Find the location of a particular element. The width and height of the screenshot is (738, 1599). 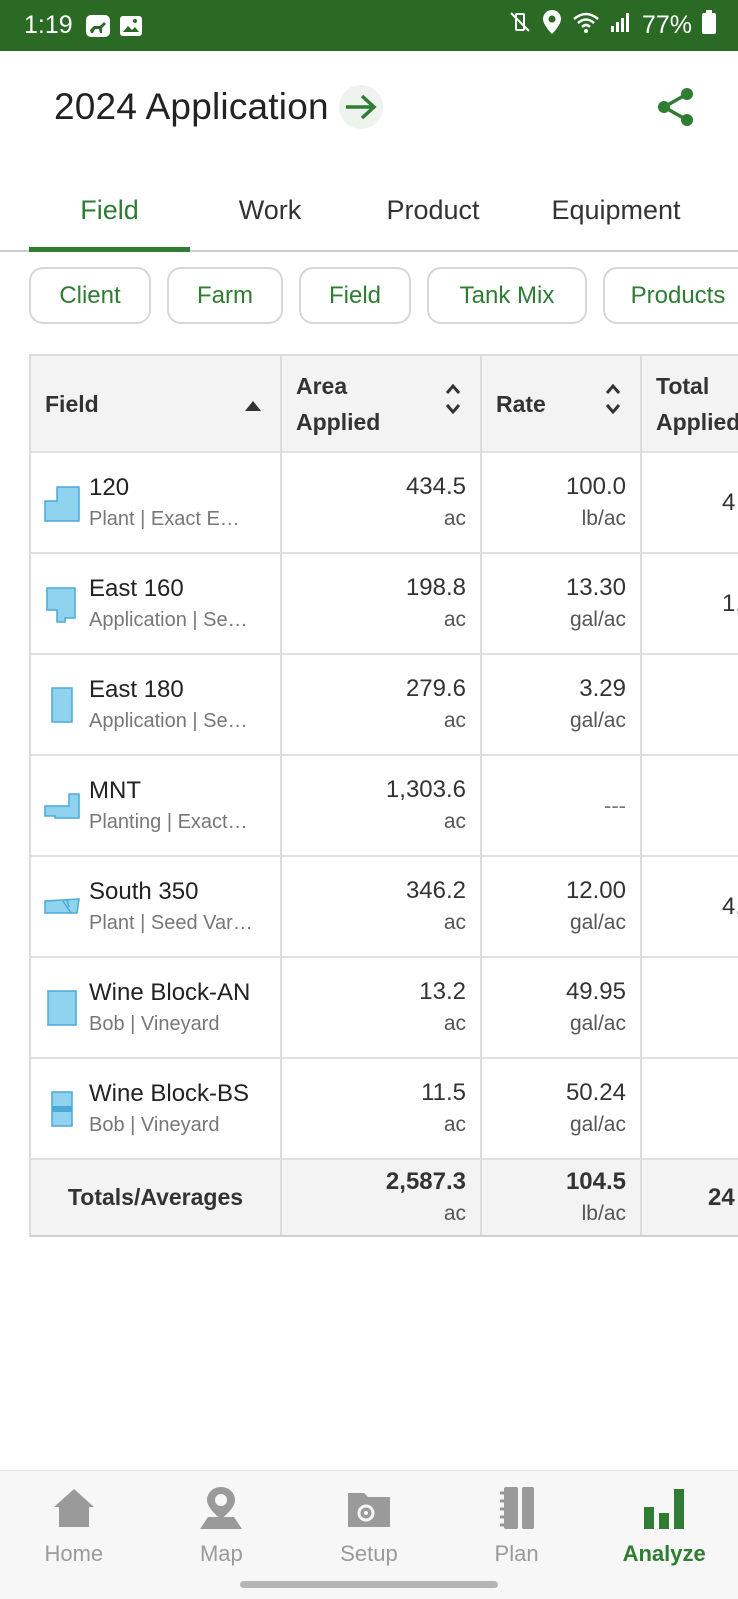

home-indicator is located at coordinates (369, 1584).